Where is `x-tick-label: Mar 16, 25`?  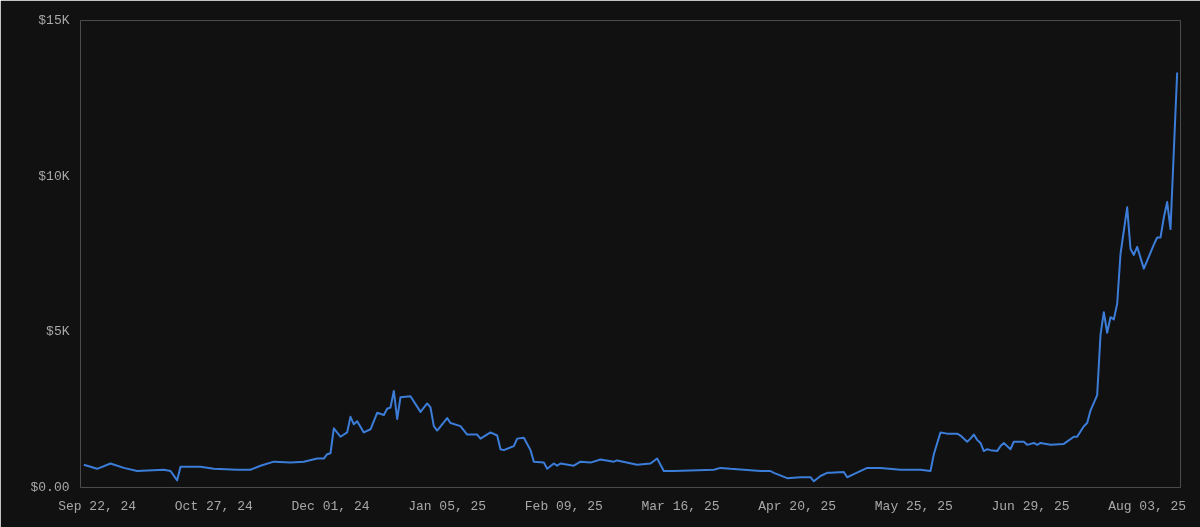 x-tick-label: Mar 16, 25 is located at coordinates (680, 506).